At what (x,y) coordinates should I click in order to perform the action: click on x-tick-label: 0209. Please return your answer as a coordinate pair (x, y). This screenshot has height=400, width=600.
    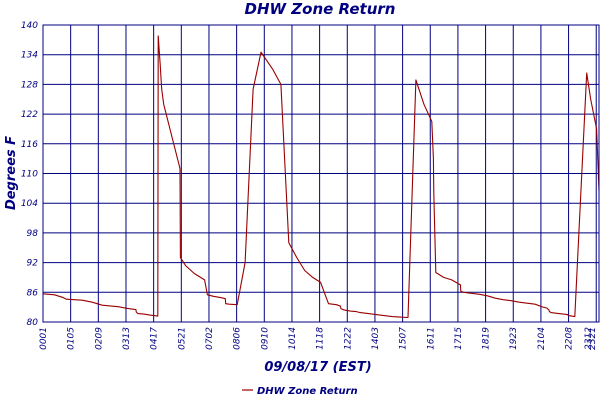
    Looking at the image, I should click on (99, 338).